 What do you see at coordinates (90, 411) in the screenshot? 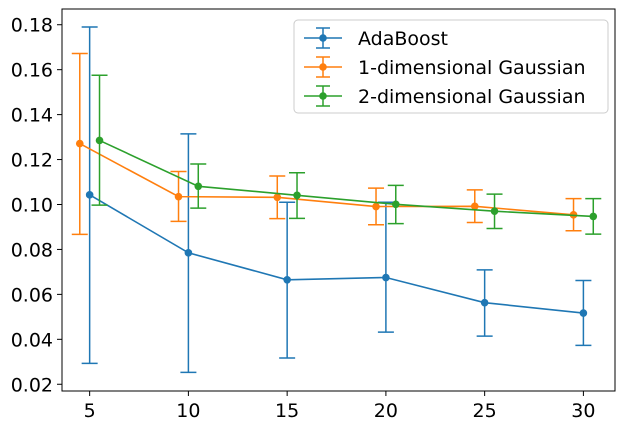
I see `x-tick-label: 5` at bounding box center [90, 411].